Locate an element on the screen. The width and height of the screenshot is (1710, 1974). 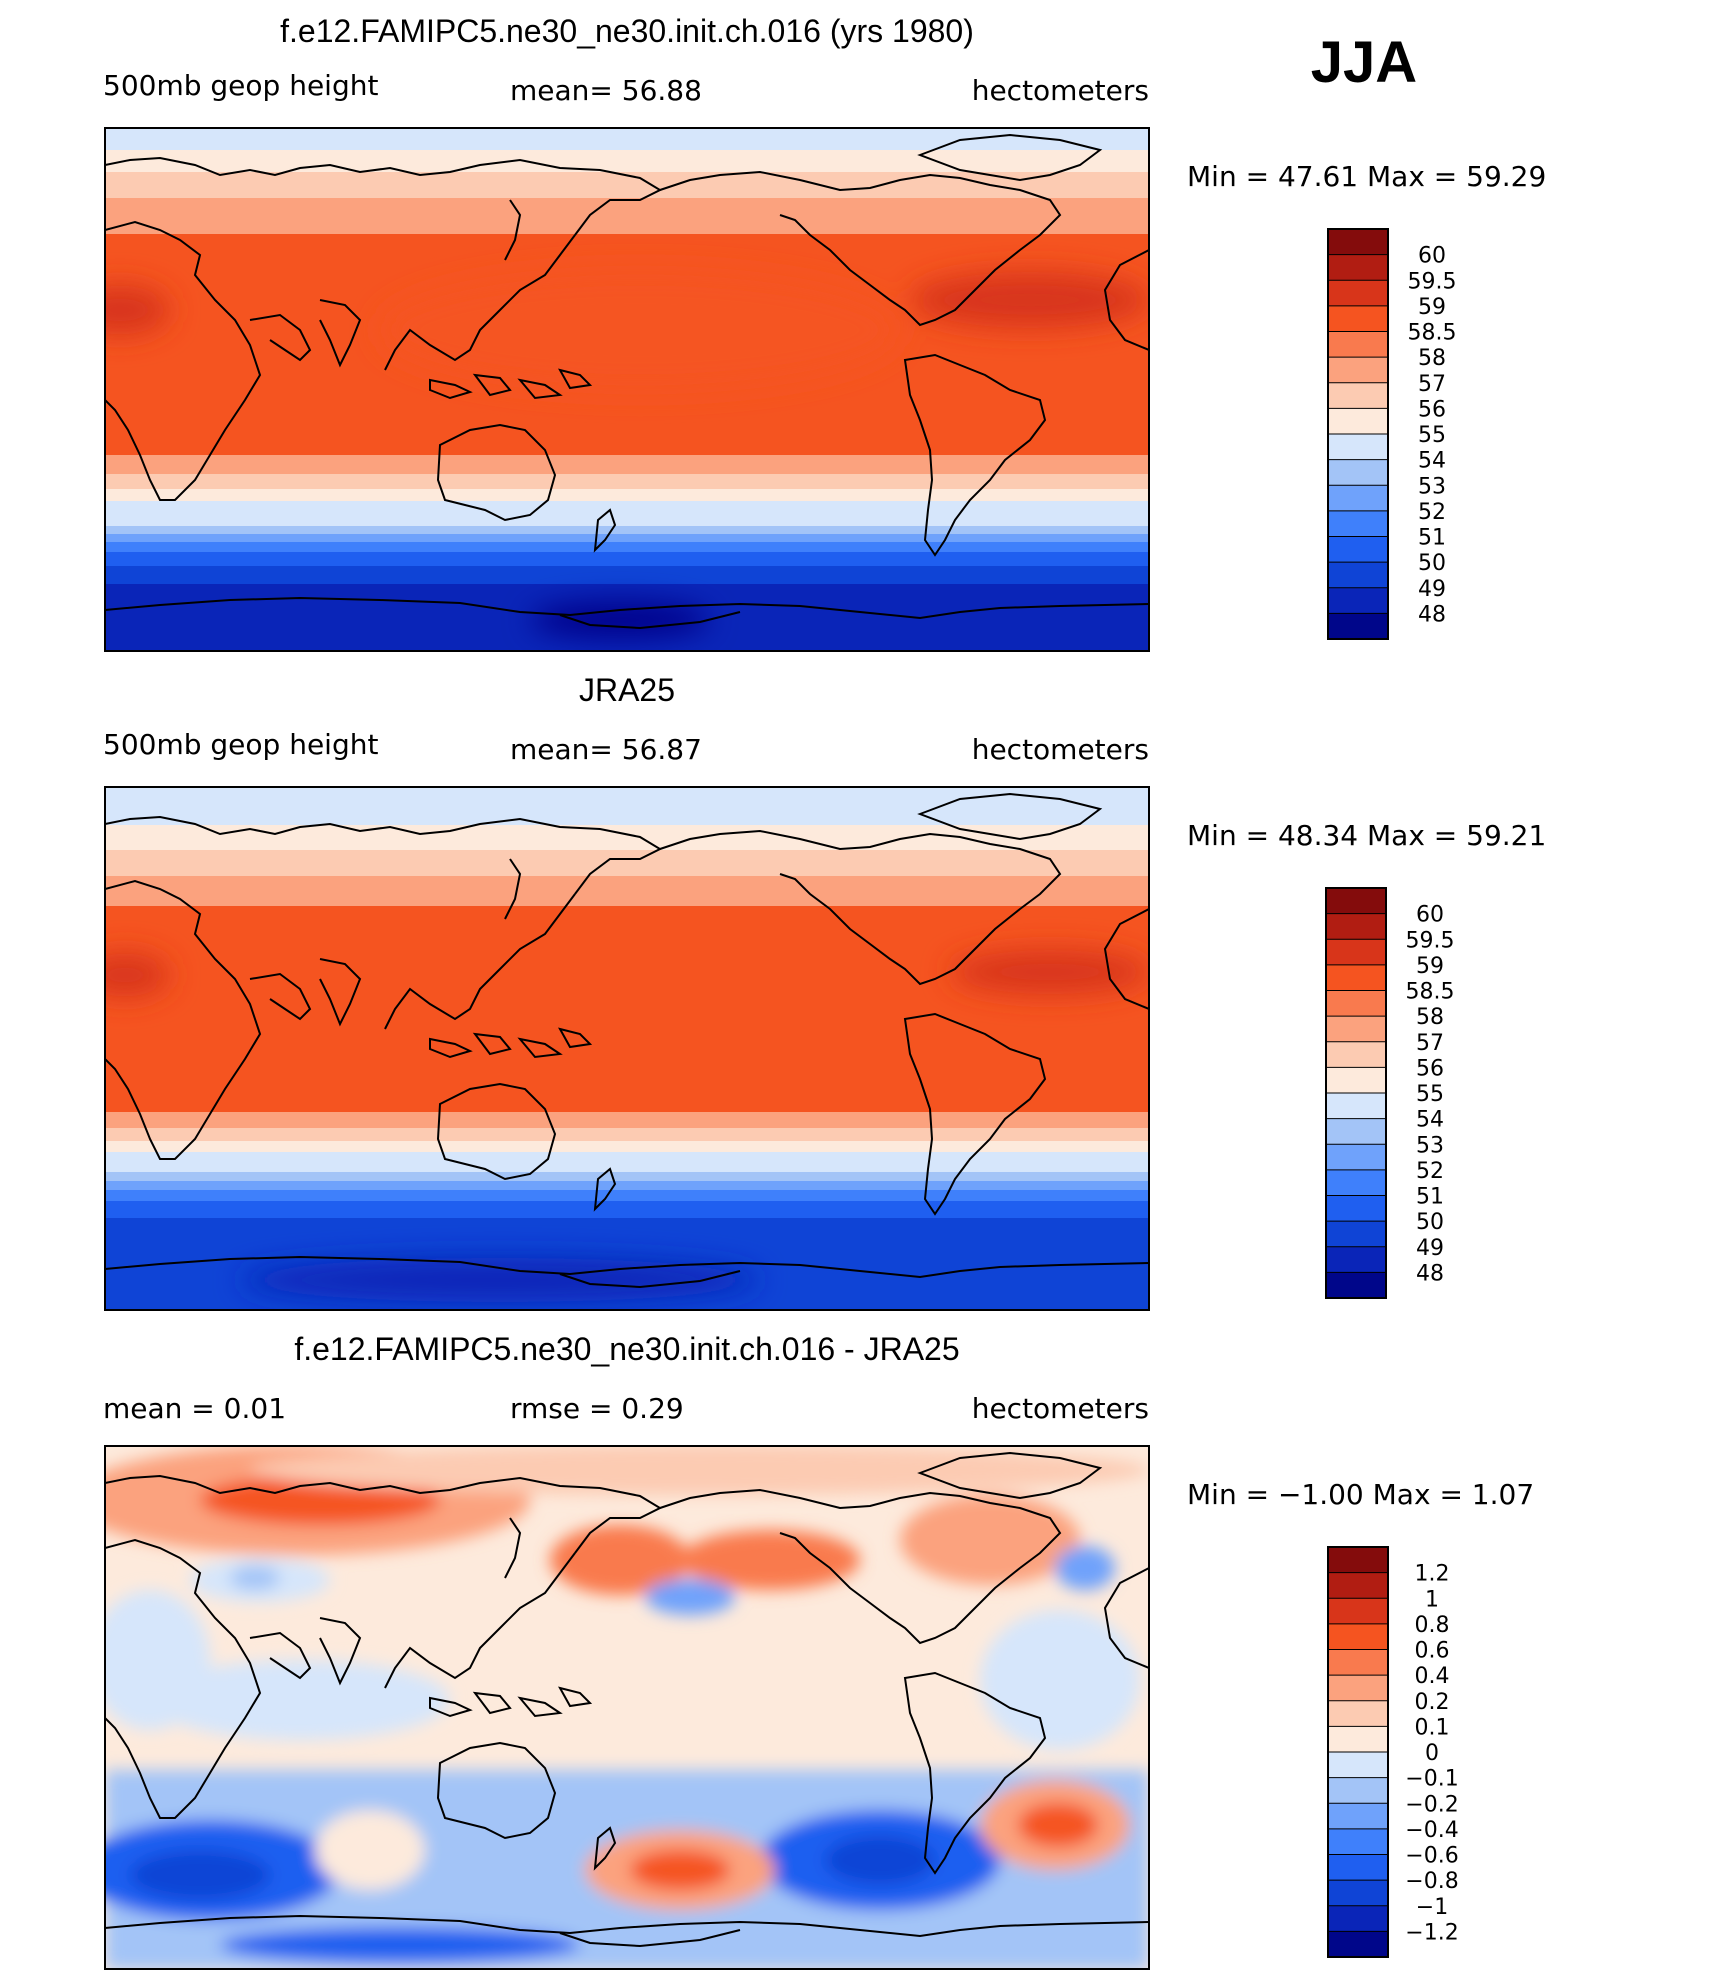
colorbar-tick-label: 56 is located at coordinates (1432, 409).